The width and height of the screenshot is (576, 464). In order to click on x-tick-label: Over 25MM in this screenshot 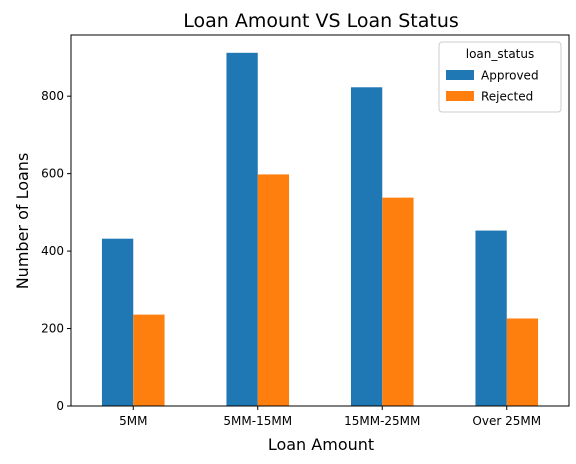, I will do `click(506, 421)`.